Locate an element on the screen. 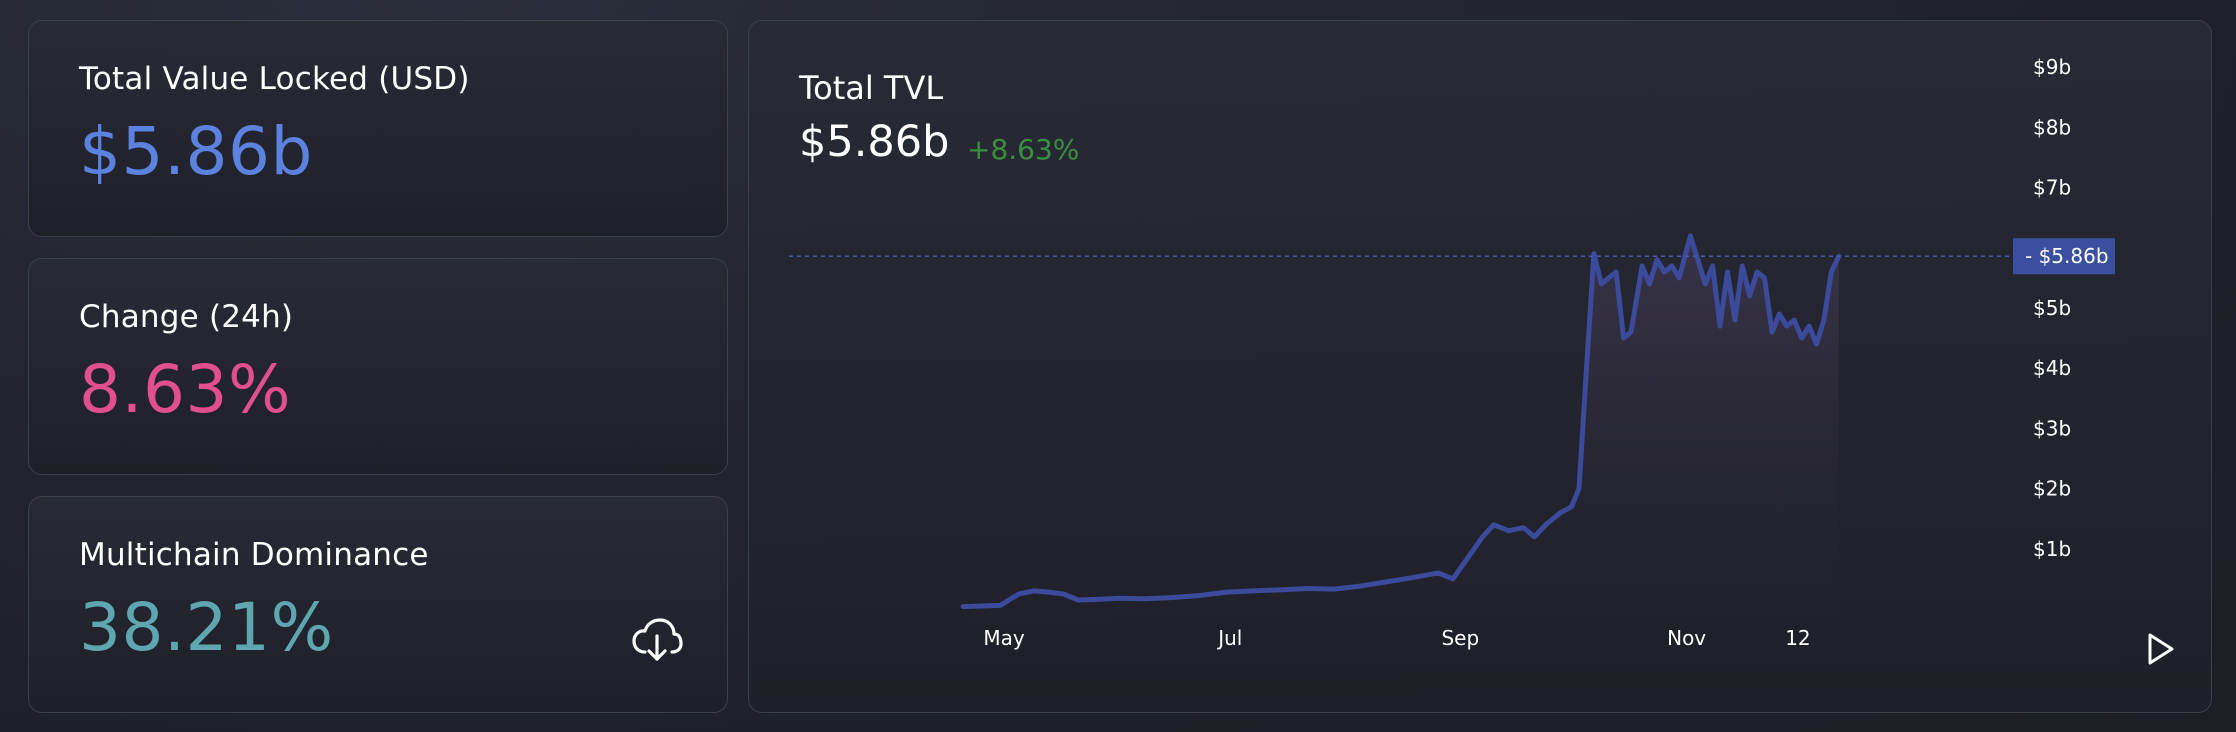 Image resolution: width=2236 pixels, height=732 pixels. cloud-download-icon is located at coordinates (657, 639).